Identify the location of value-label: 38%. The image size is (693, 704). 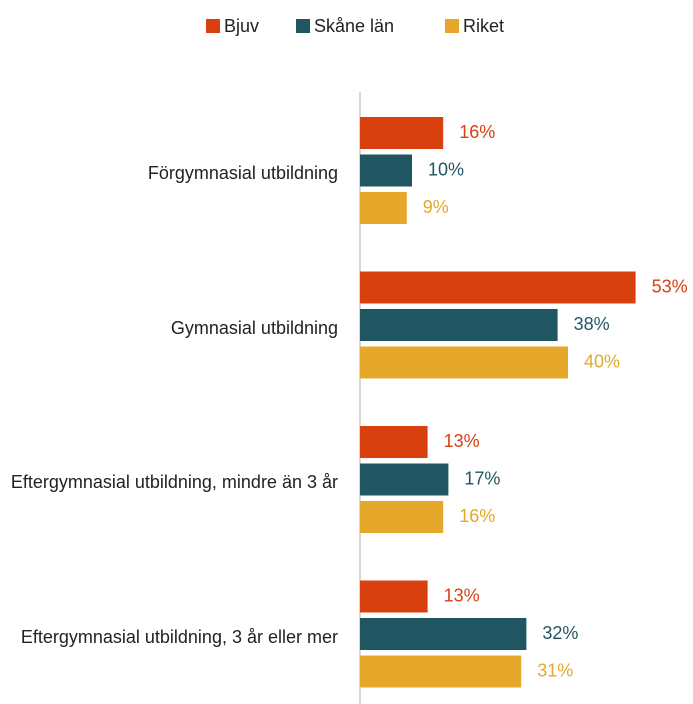
(592, 324).